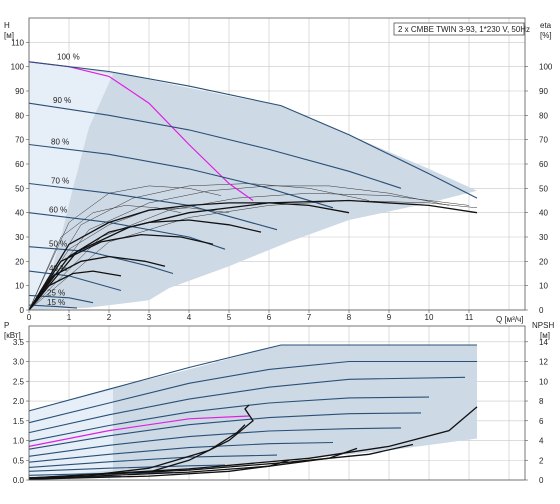 The width and height of the screenshot is (560, 504). Describe the element at coordinates (429, 317) in the screenshot. I see `x-tick-label: 10` at that location.